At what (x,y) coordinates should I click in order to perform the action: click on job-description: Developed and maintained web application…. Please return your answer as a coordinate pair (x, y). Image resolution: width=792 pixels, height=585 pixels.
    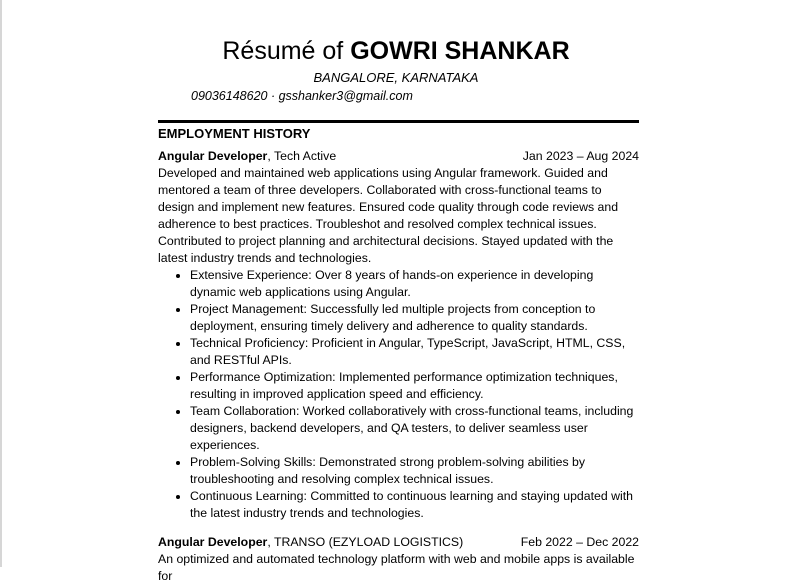
    Looking at the image, I should click on (388, 215).